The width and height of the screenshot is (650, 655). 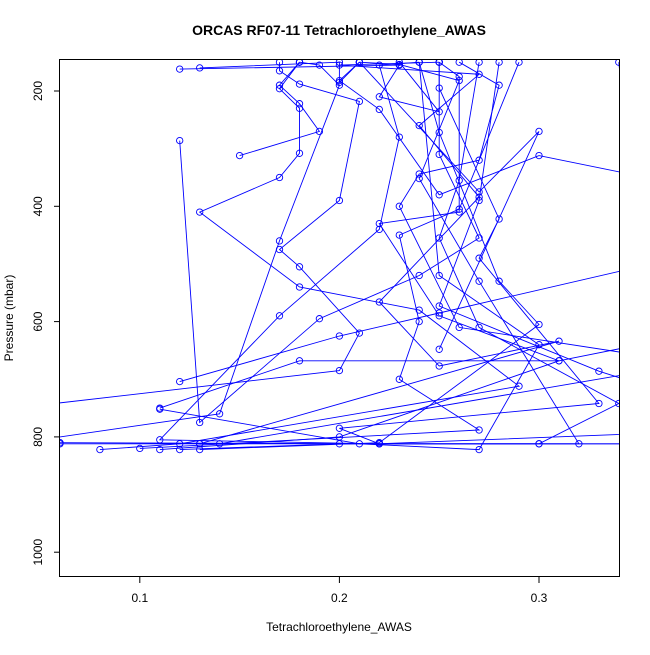 What do you see at coordinates (38, 206) in the screenshot?
I see `y-tick-label: 400` at bounding box center [38, 206].